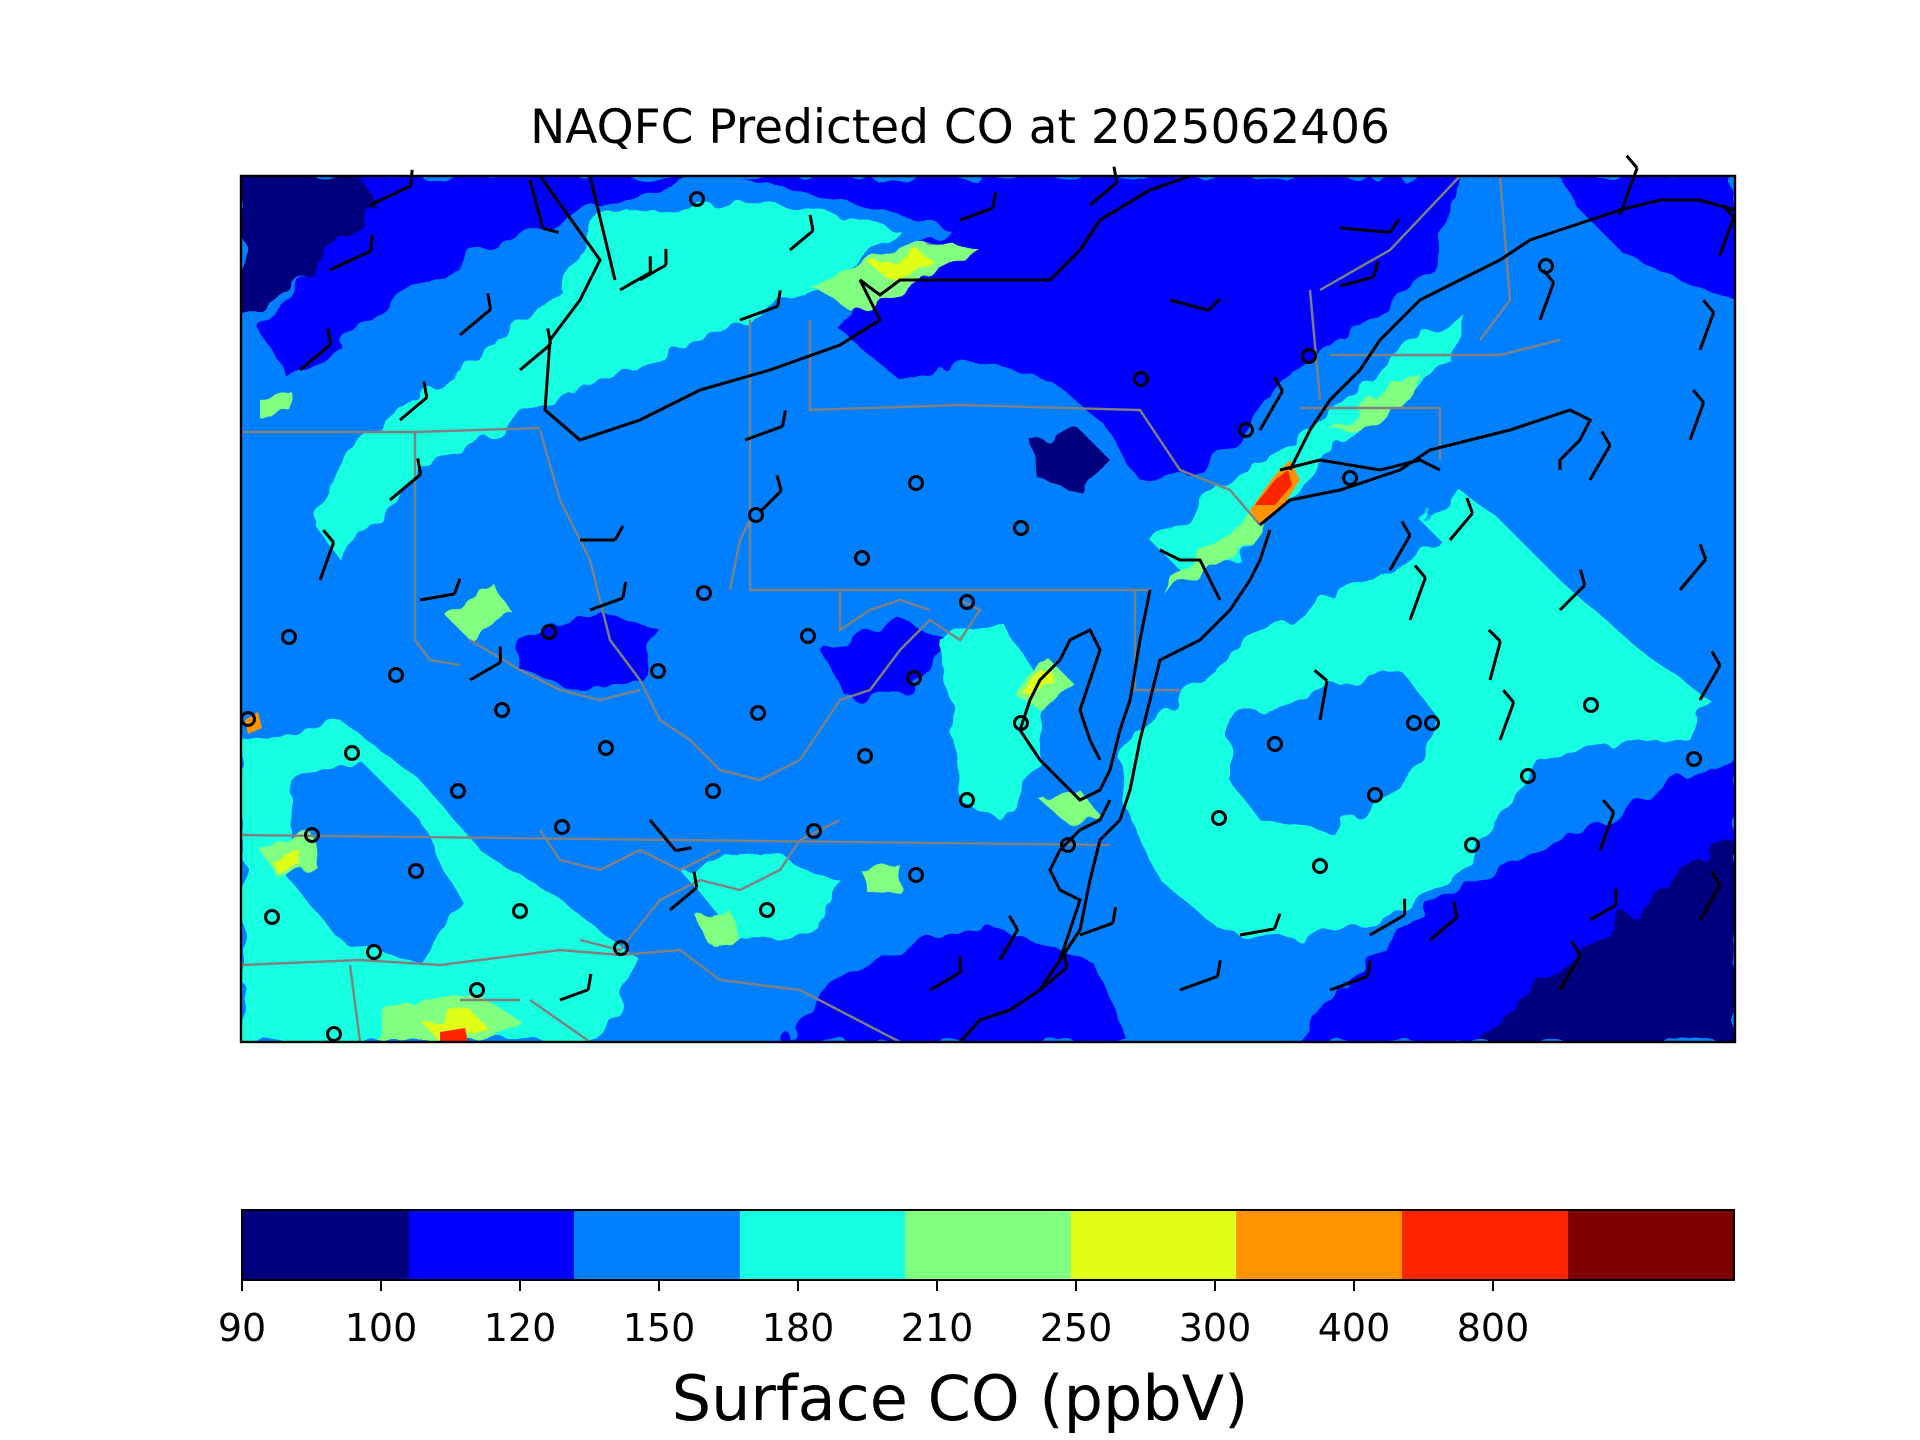  Describe the element at coordinates (242, 1328) in the screenshot. I see `colorbar-tick-label: 90` at that location.